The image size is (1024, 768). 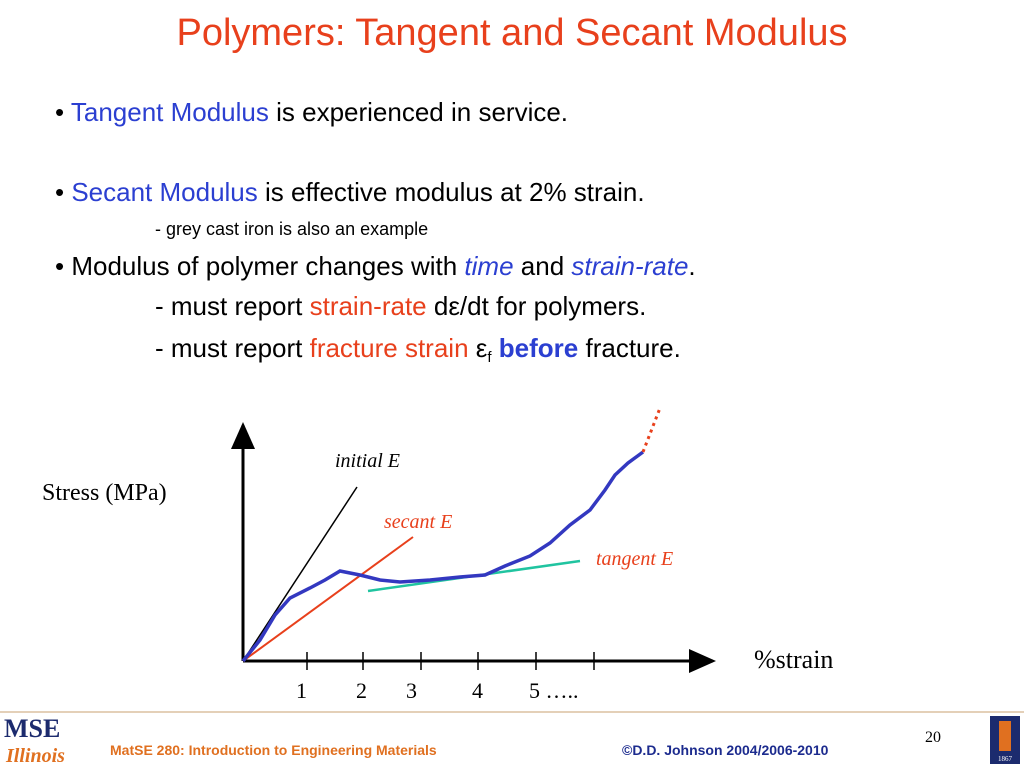 I want to click on text: is effective modulus at 2% strain., so click(x=451, y=192).